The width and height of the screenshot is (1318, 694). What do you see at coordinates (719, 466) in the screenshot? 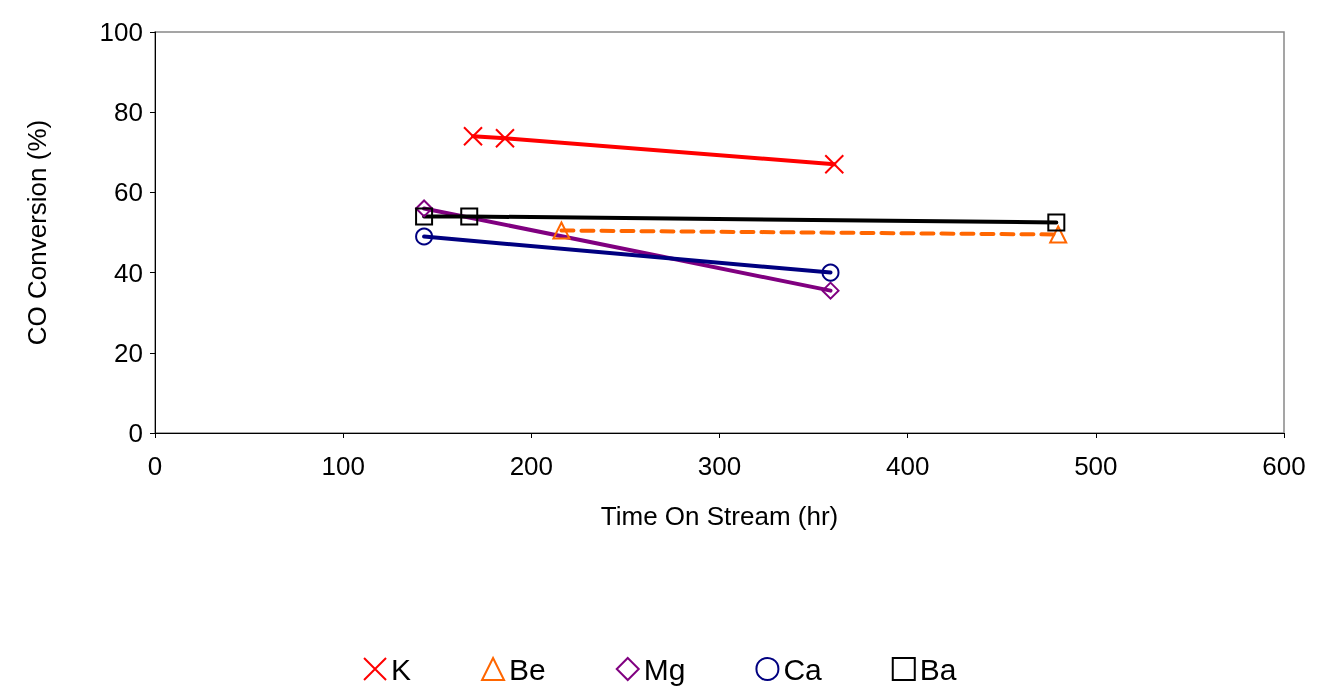
I see `x-tick-label: 300` at bounding box center [719, 466].